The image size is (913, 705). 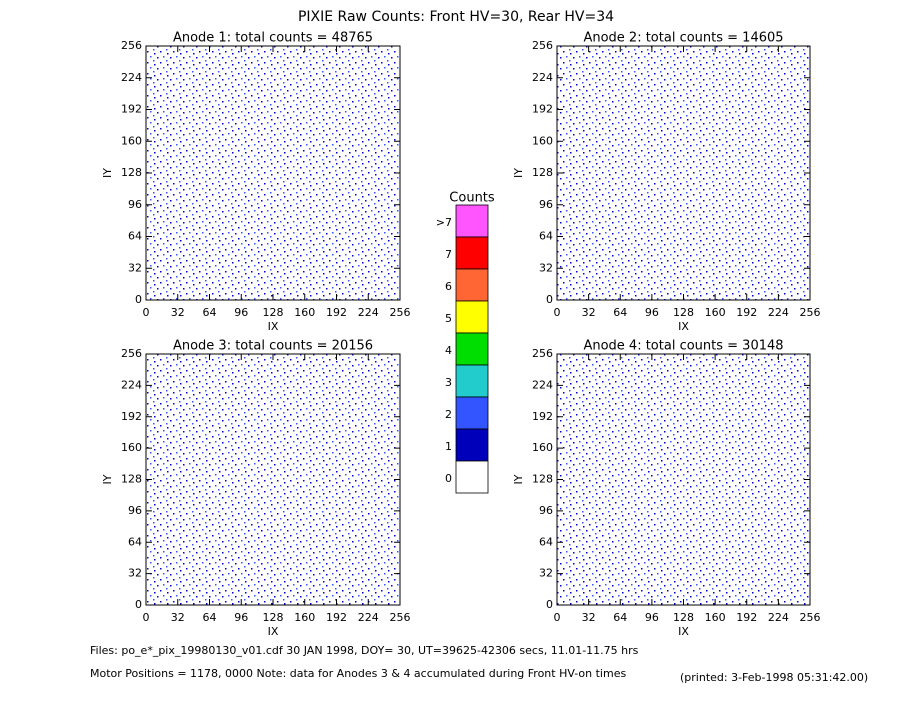 I want to click on colorbar-label: 1, so click(x=448, y=446).